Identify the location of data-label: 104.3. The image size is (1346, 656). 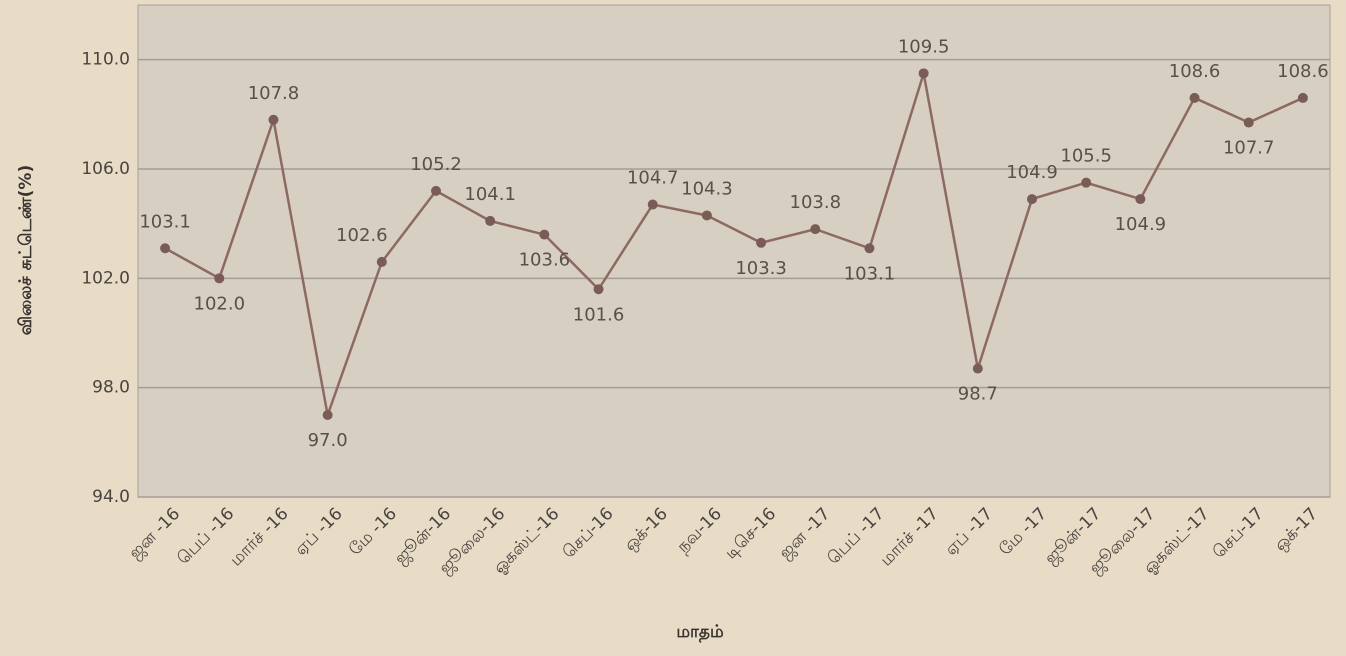
(707, 188).